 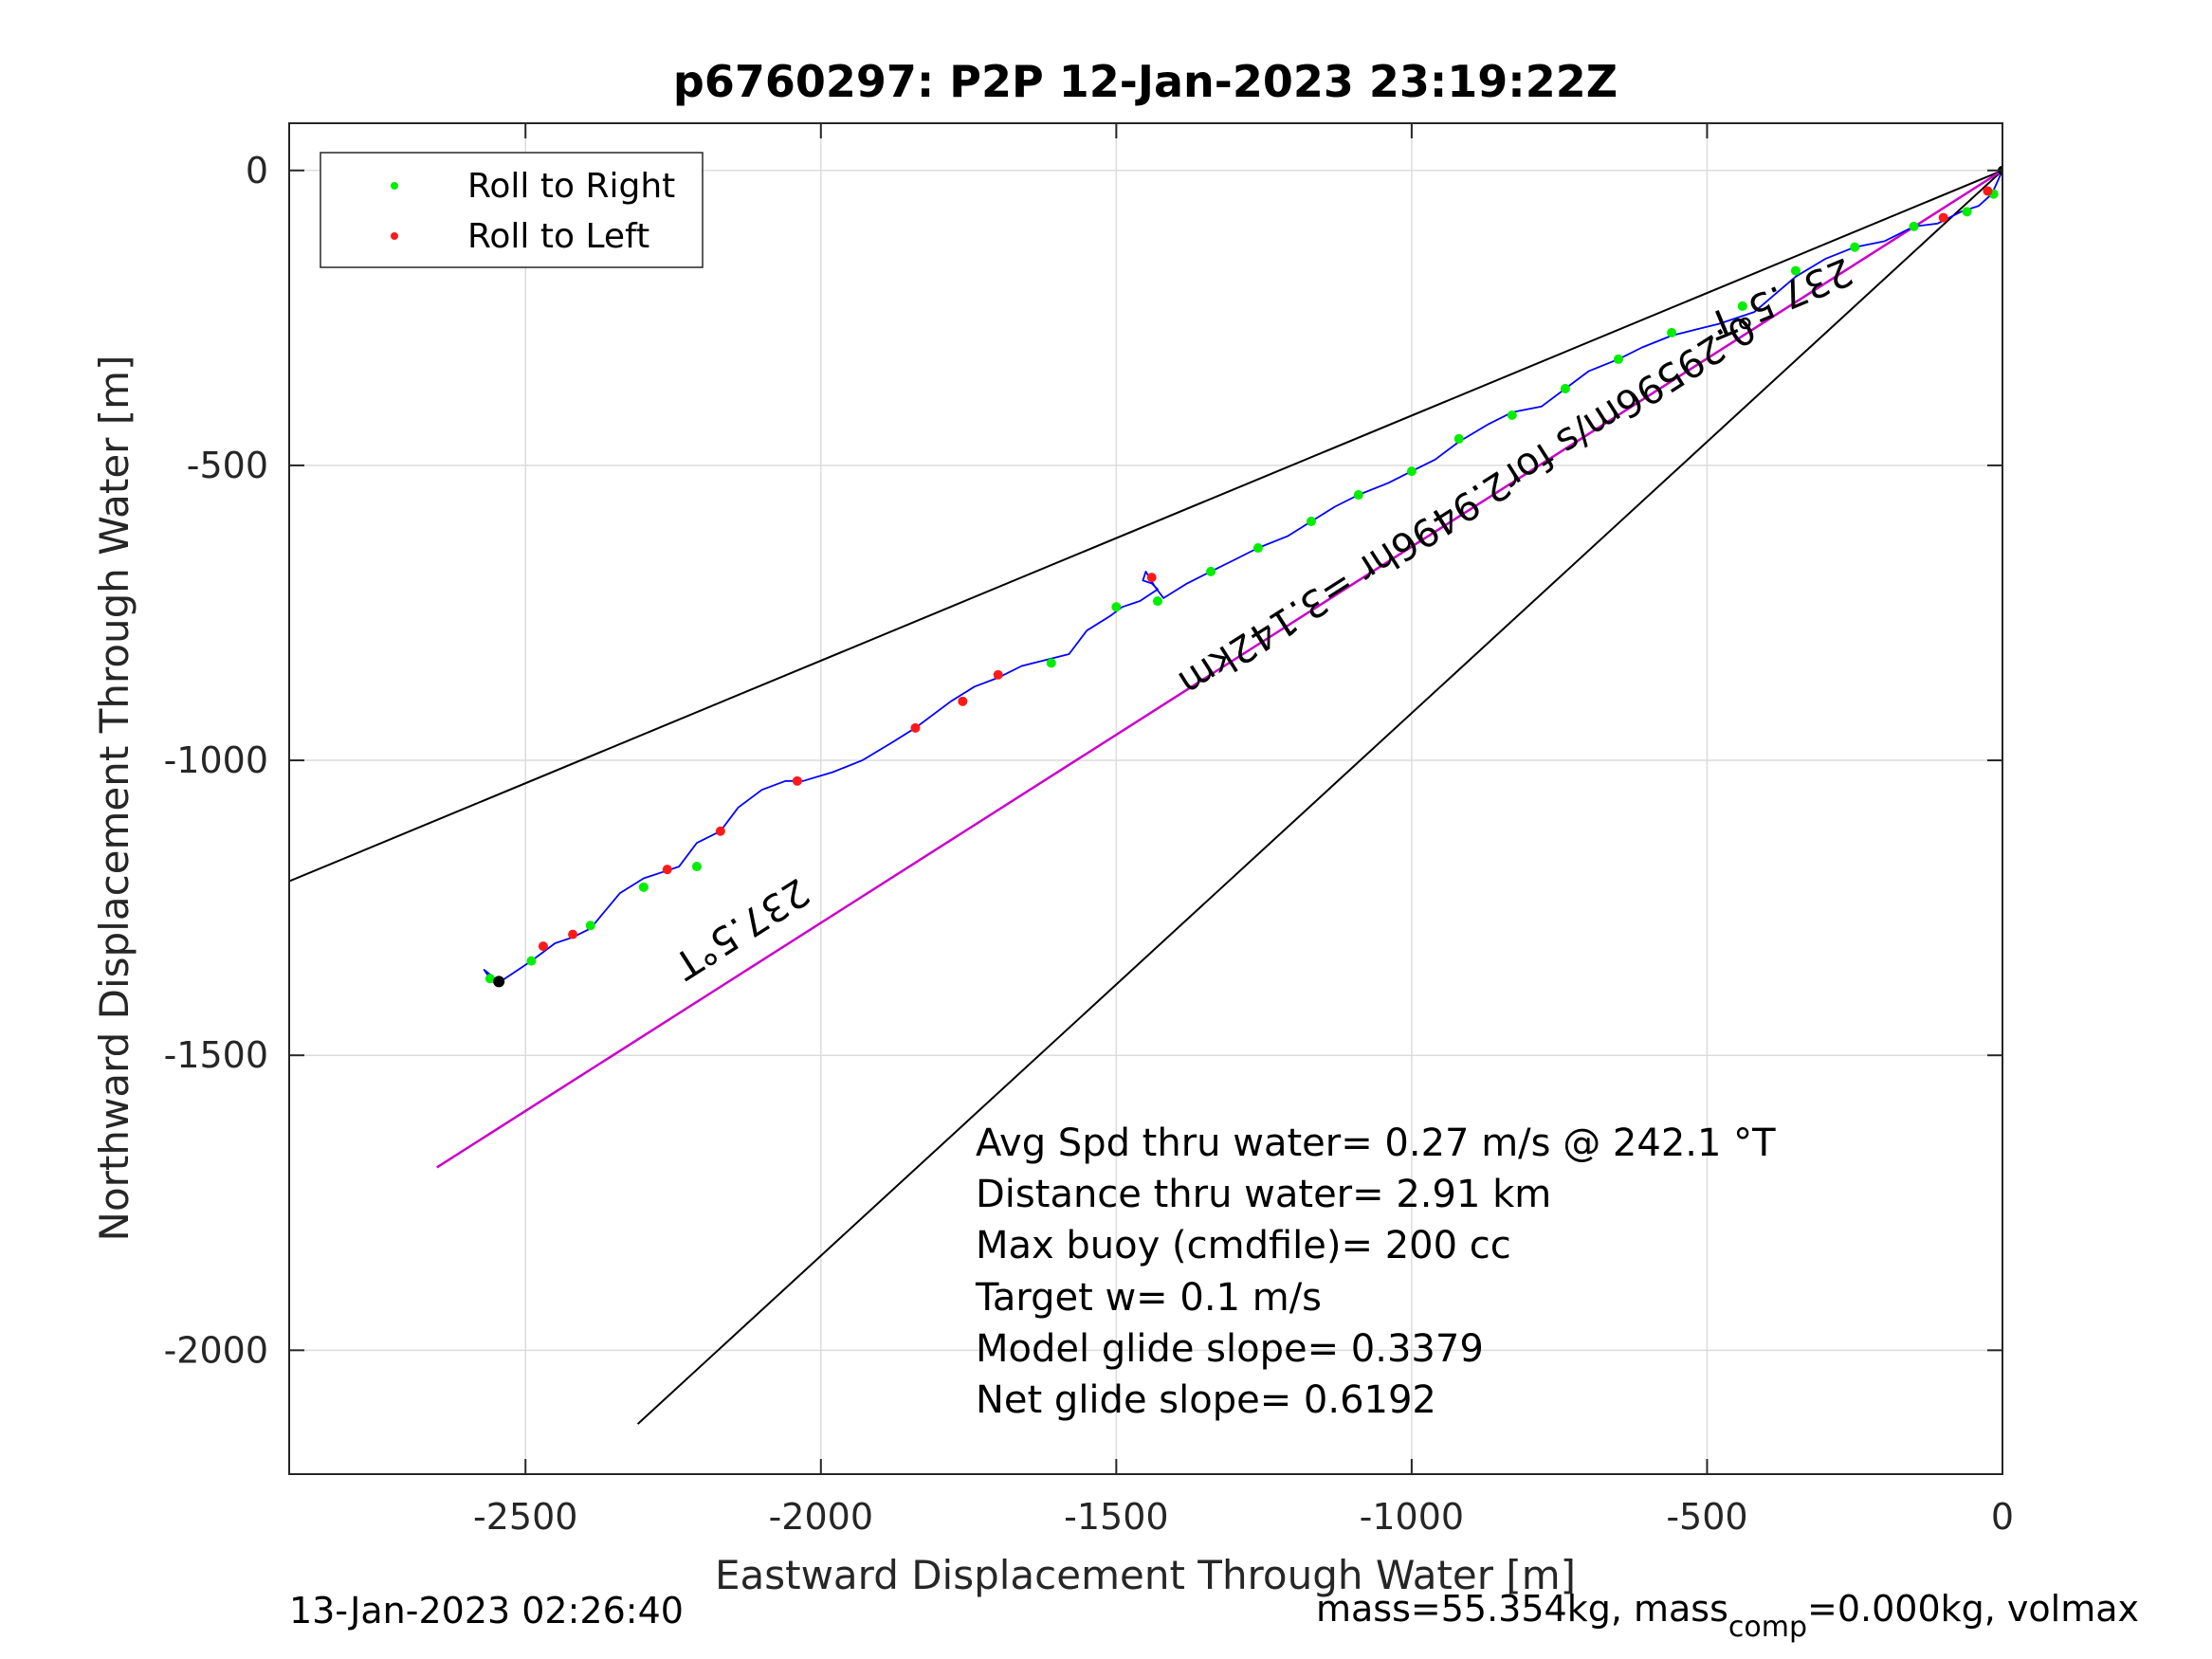 What do you see at coordinates (1230, 1349) in the screenshot?
I see `stats-line: Model glide slope= 0.3379` at bounding box center [1230, 1349].